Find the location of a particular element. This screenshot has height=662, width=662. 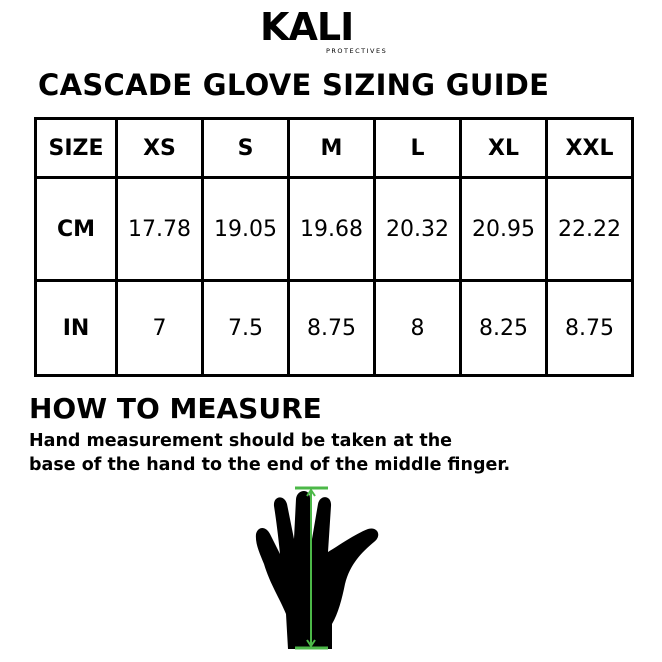

table-cell: 20.95 is located at coordinates (503, 229).